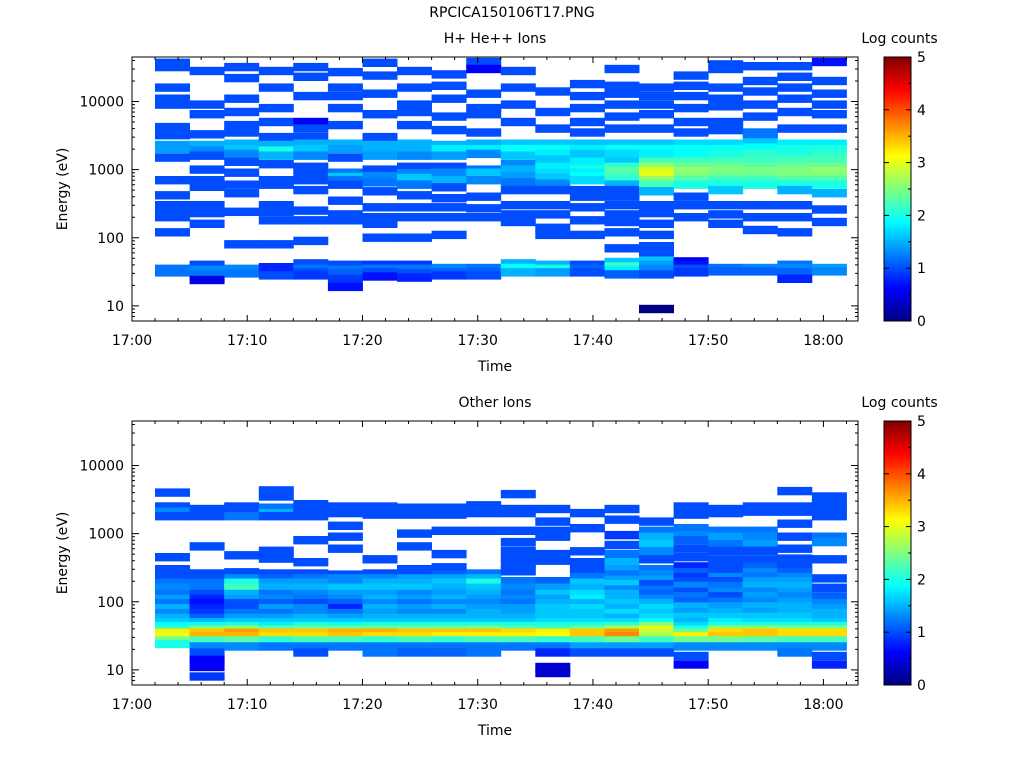  What do you see at coordinates (921, 58) in the screenshot?
I see `colorbar-tick-label: 5` at bounding box center [921, 58].